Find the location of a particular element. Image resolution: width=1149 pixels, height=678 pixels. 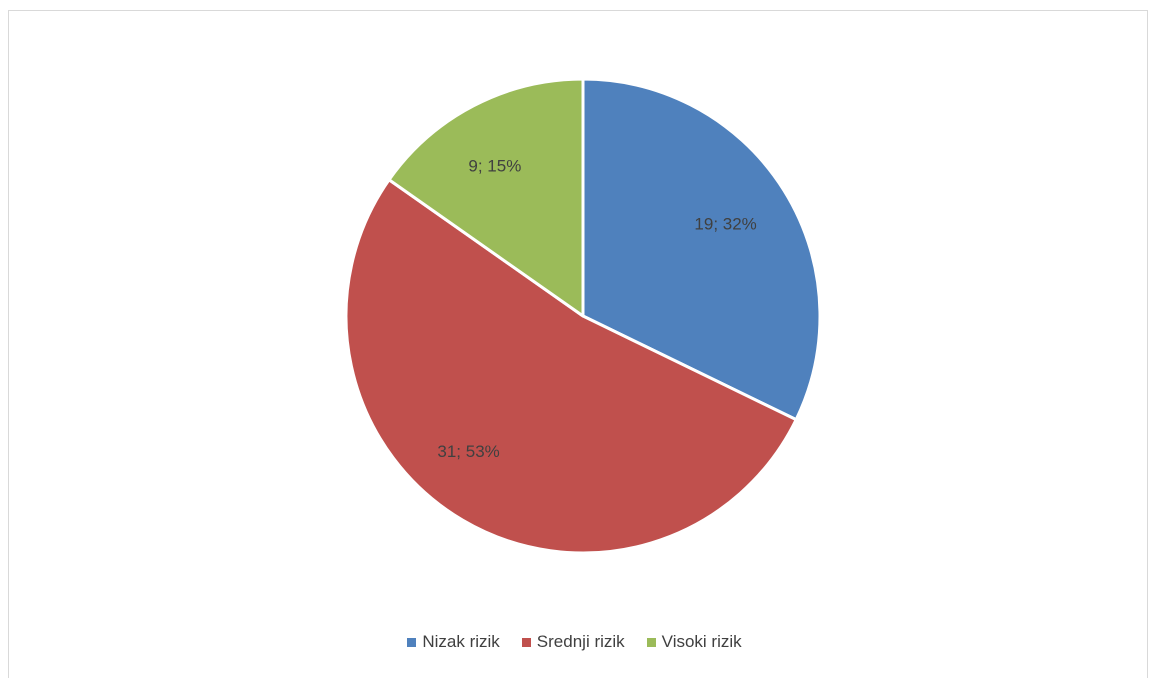

chart-legend: Nizak rizik Srednji rizik Visoki rizik is located at coordinates (574, 642).